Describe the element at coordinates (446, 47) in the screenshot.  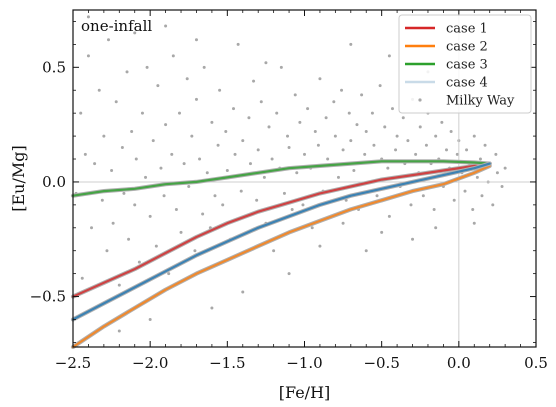
I see `legend-entry: case 2` at that location.